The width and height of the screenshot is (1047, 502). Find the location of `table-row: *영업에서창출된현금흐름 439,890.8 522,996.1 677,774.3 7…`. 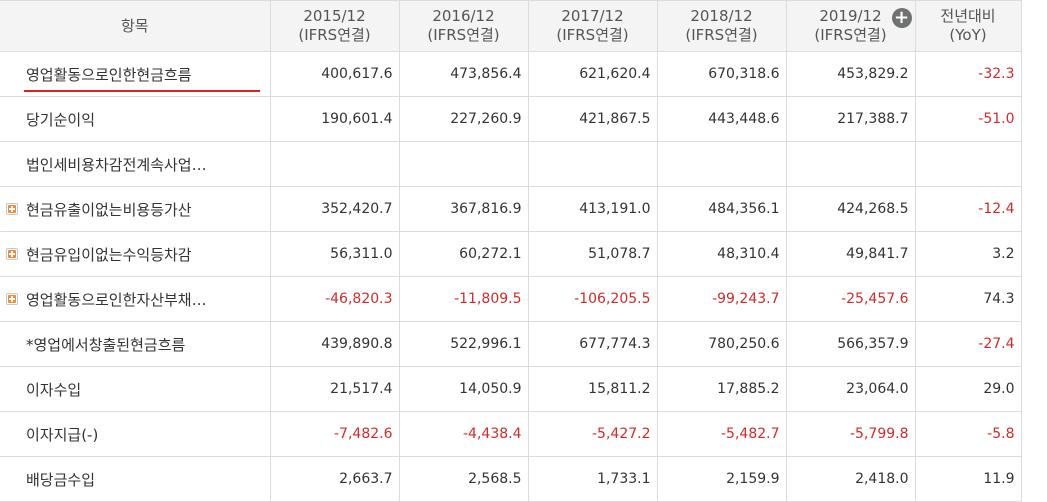

table-row: *영업에서창출된현금흐름 439,890.8 522,996.1 677,774.3 7… is located at coordinates (511, 344).